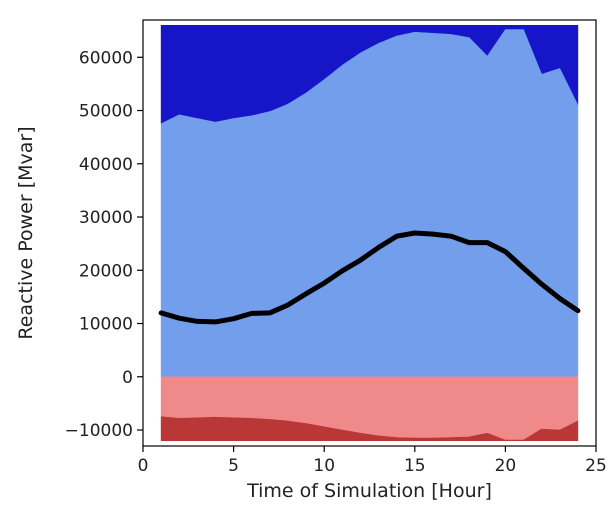 This screenshot has height=506, width=611. Describe the element at coordinates (143, 466) in the screenshot. I see `x-tick-label: 0` at that location.